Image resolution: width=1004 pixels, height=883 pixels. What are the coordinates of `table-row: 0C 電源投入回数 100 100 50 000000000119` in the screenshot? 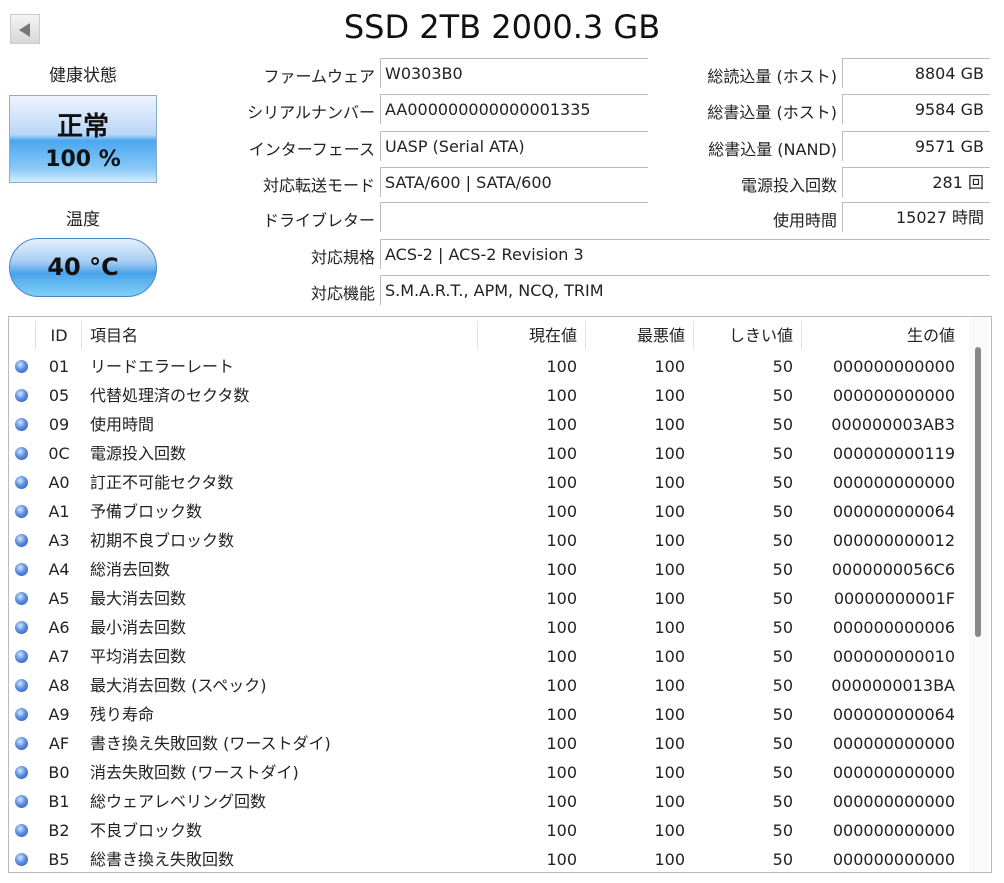 It's located at (489, 453).